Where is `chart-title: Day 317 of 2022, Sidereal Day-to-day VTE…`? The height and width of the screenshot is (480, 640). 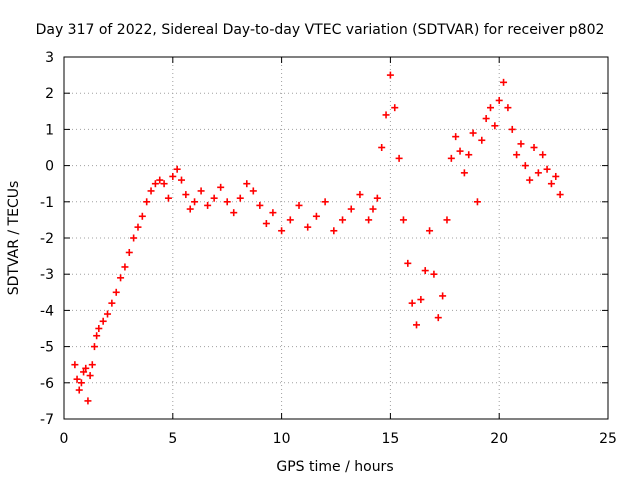
chart-title: Day 317 of 2022, Sidereal Day-to-day VTE… is located at coordinates (320, 30).